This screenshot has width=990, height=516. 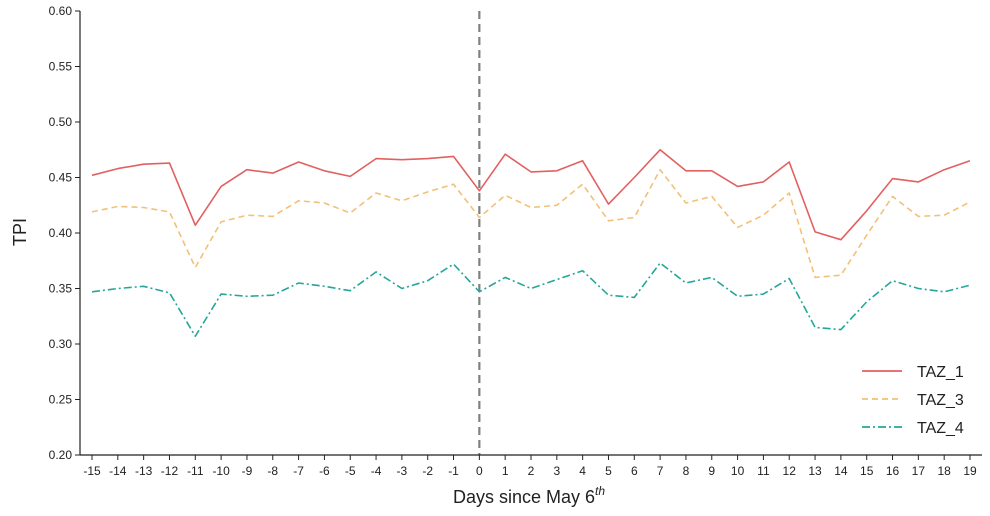 What do you see at coordinates (940, 400) in the screenshot?
I see `legend-label: TAZ_3` at bounding box center [940, 400].